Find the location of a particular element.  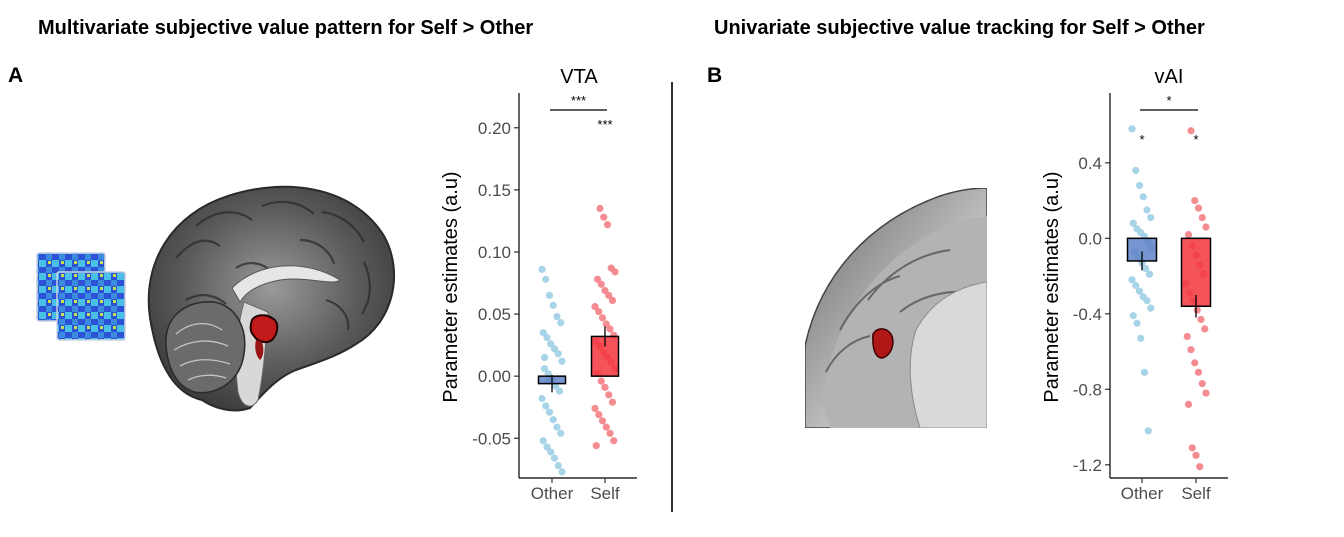

significance-label: *** is located at coordinates (578, 100).